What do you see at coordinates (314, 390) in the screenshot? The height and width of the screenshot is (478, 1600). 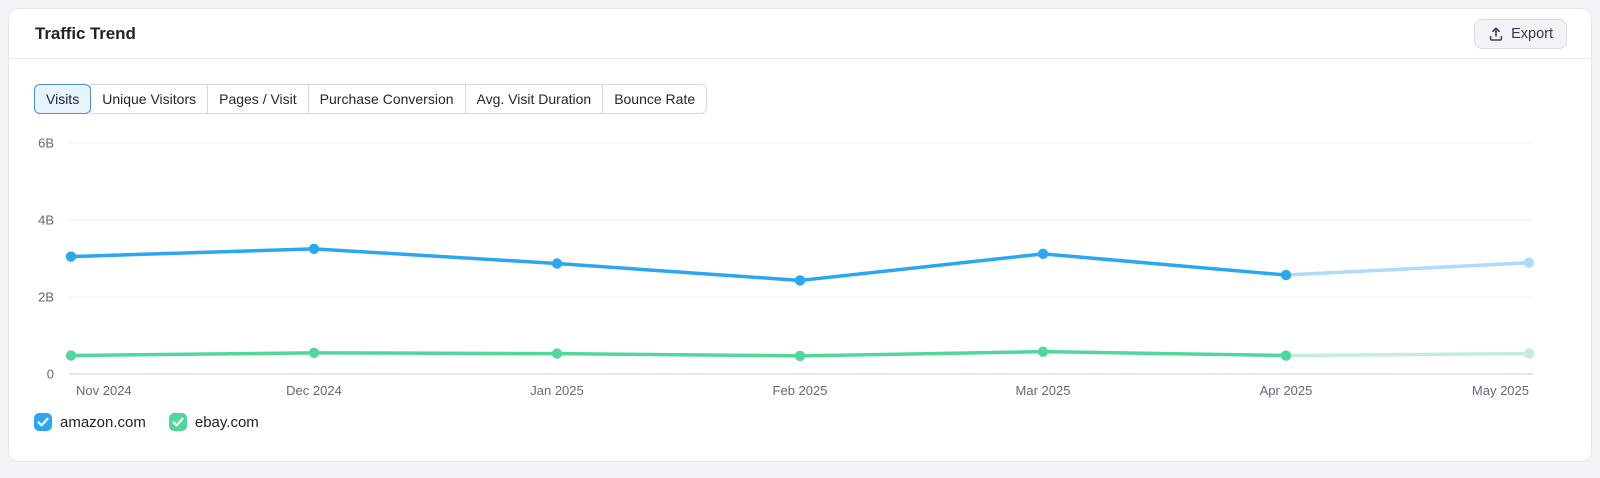 I see `x-axis-tick-label: Dec 2024` at bounding box center [314, 390].